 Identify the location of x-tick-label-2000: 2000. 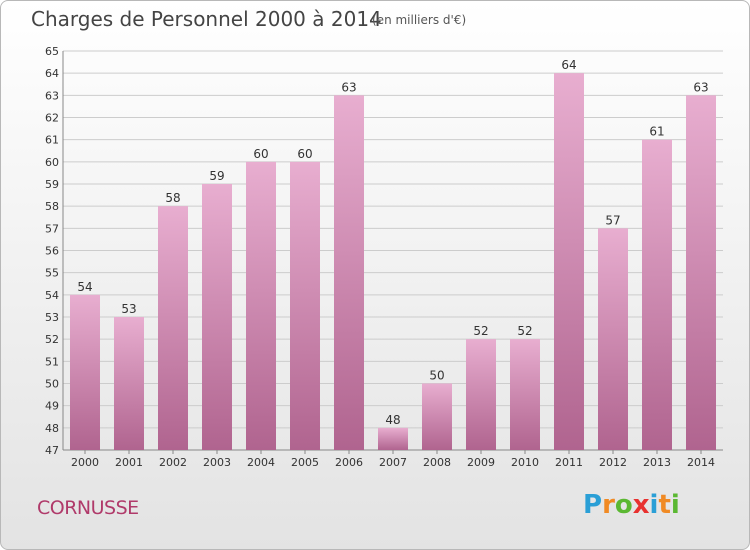
(85, 462).